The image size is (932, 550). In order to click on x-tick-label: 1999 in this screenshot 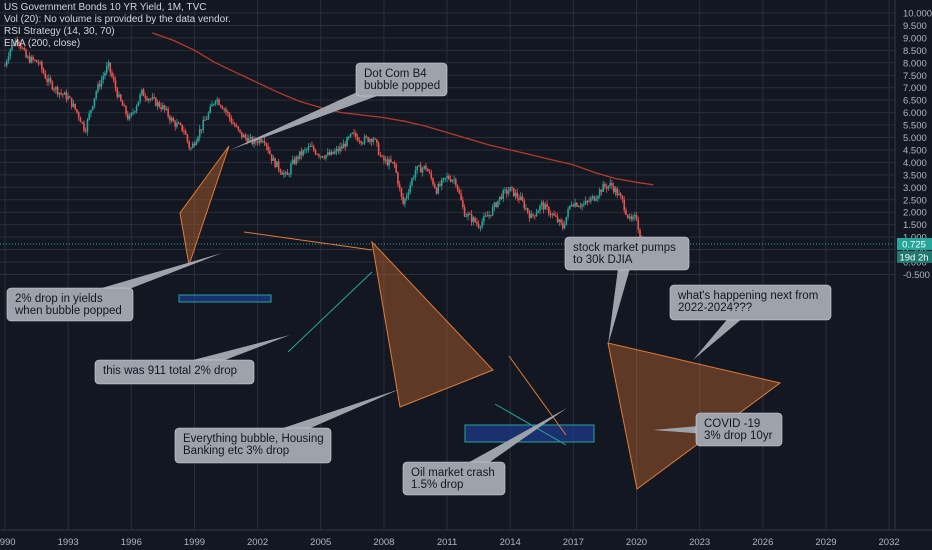, I will do `click(194, 542)`.